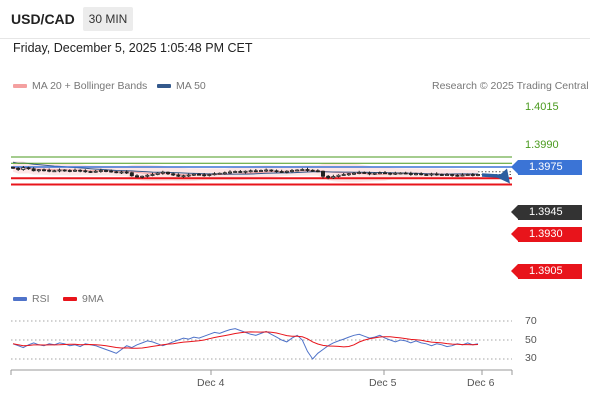  What do you see at coordinates (133, 48) in the screenshot?
I see `timestamp: Friday, December 5, 2025 1:05:48 PM CET` at bounding box center [133, 48].